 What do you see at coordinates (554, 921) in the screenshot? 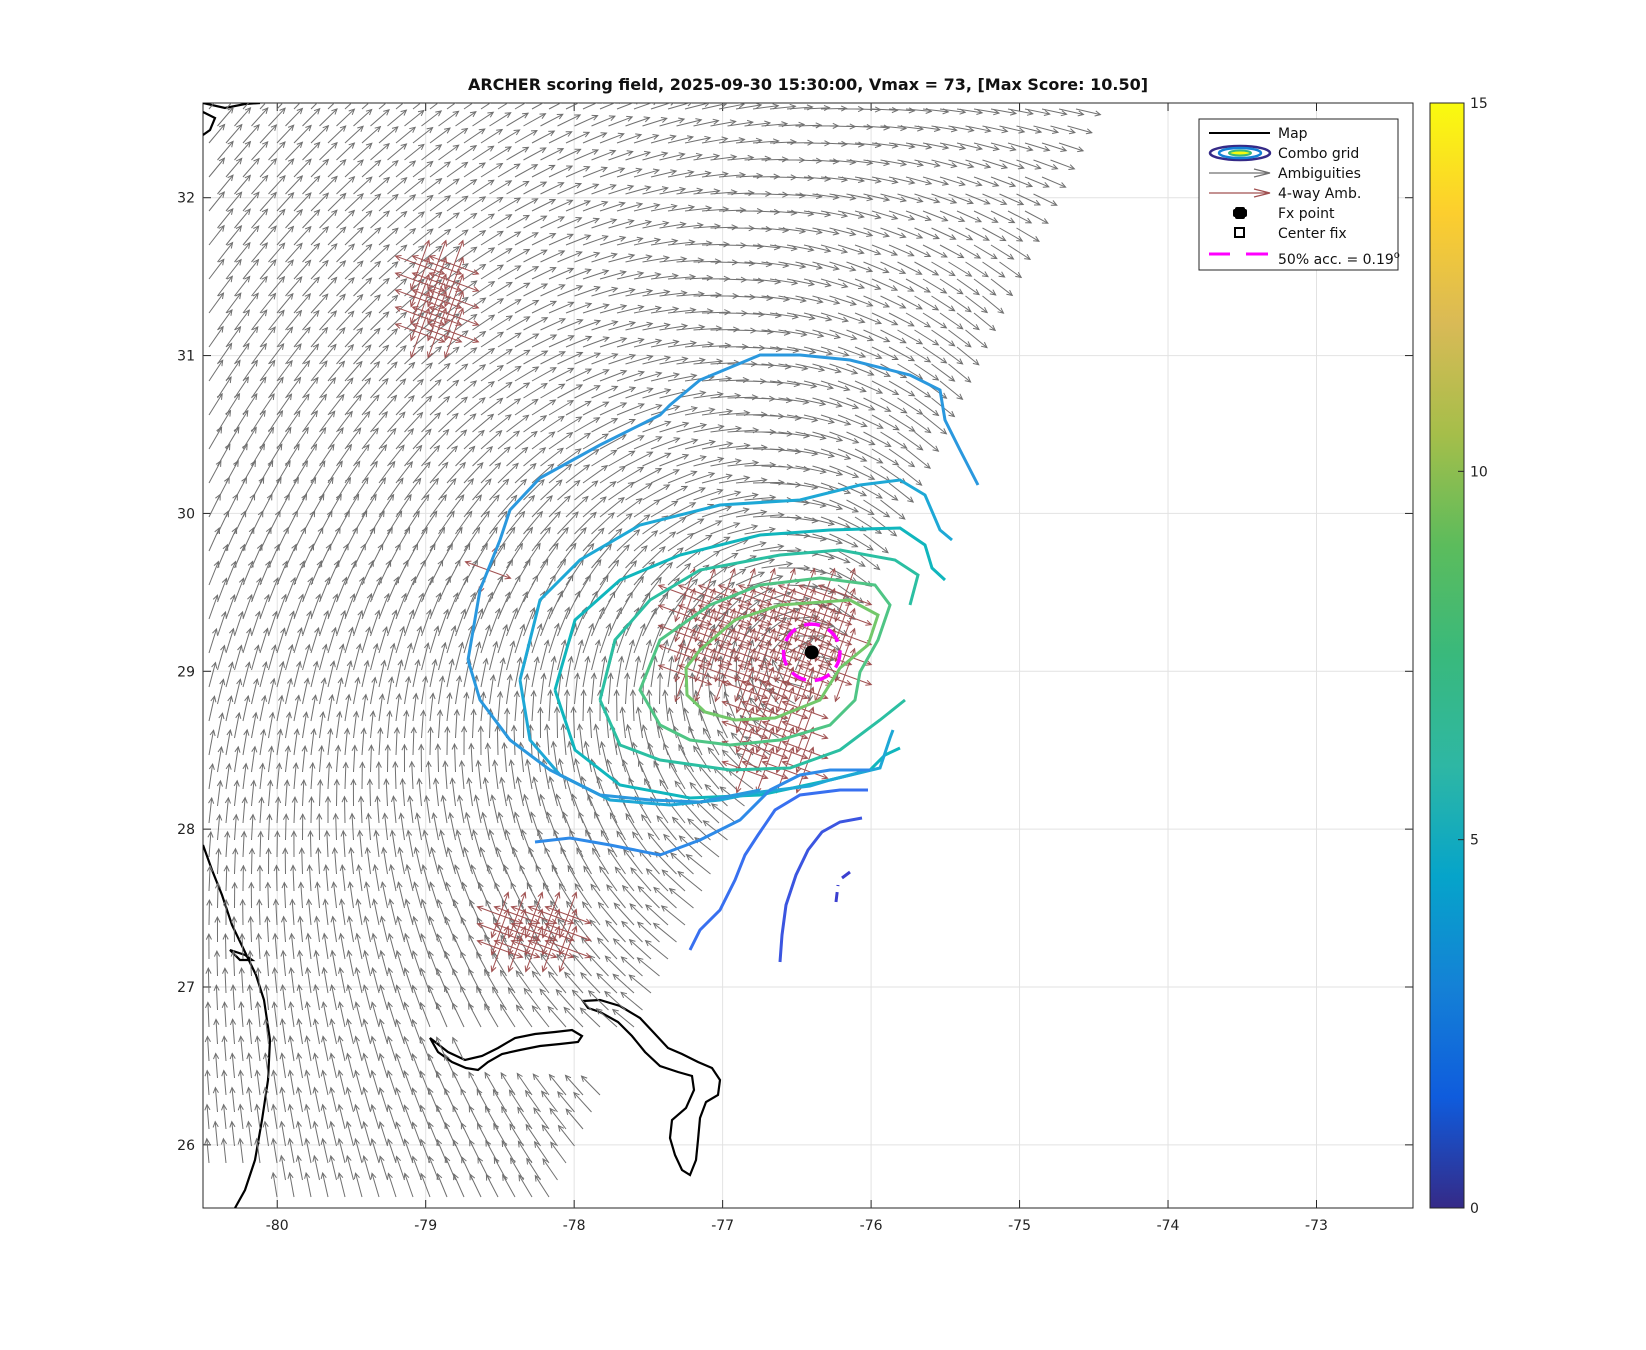
I see `four-way-arrow-head` at bounding box center [554, 921].